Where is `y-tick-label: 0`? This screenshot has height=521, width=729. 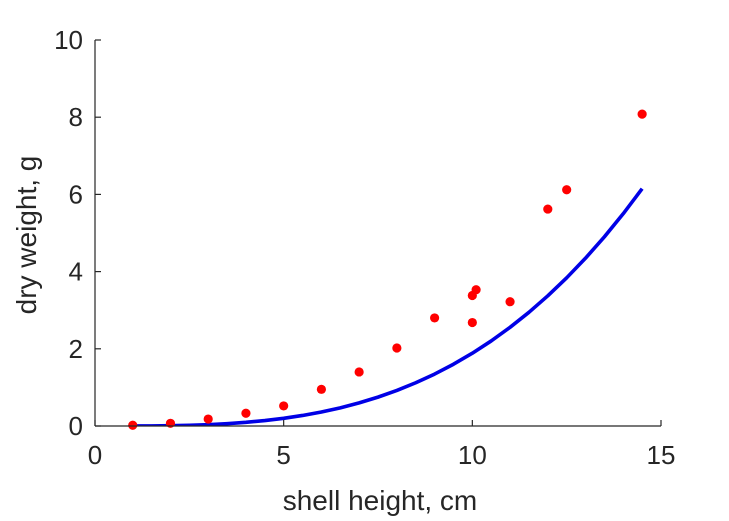 y-tick-label: 0 is located at coordinates (76, 426).